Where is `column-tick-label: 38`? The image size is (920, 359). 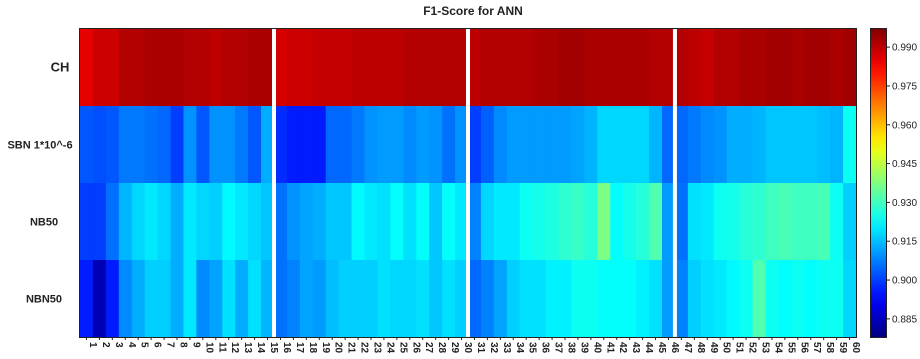
column-tick-label: 38 is located at coordinates (571, 348).